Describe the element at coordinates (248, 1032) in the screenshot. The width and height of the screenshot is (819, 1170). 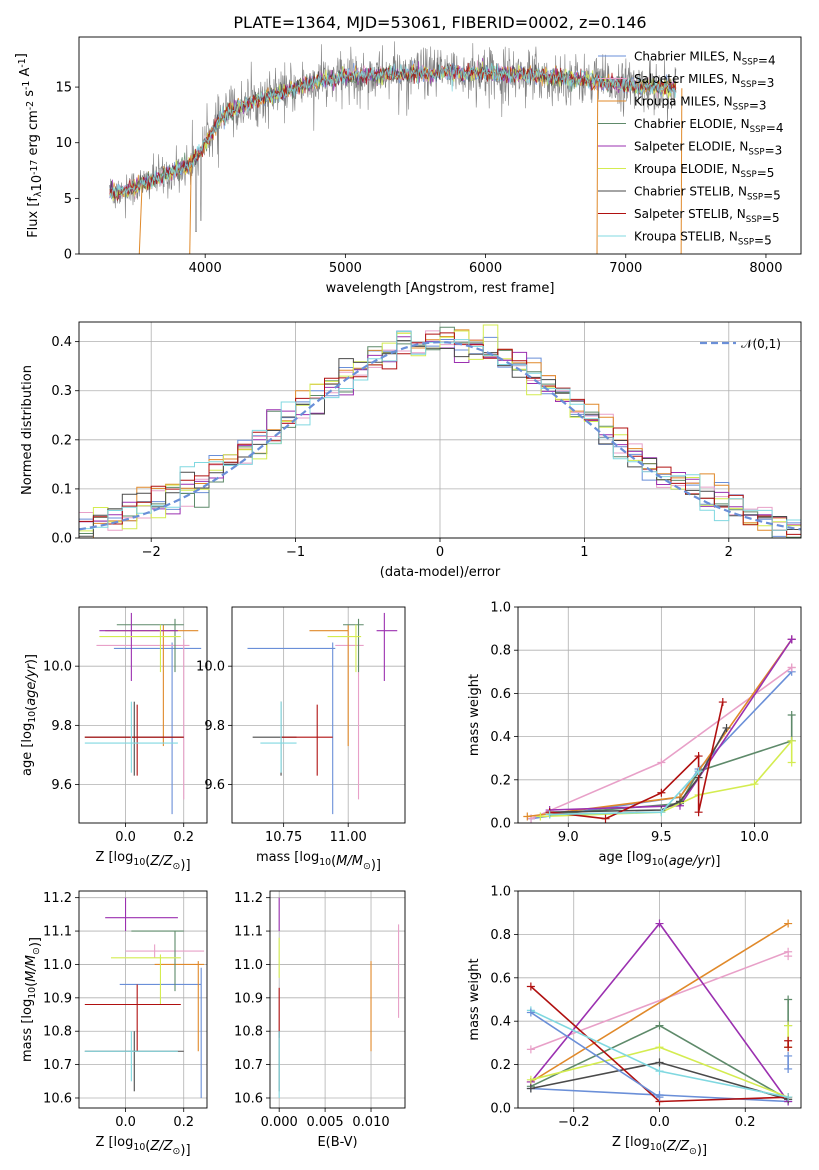
I see `y-tick-label: 10.8` at that location.